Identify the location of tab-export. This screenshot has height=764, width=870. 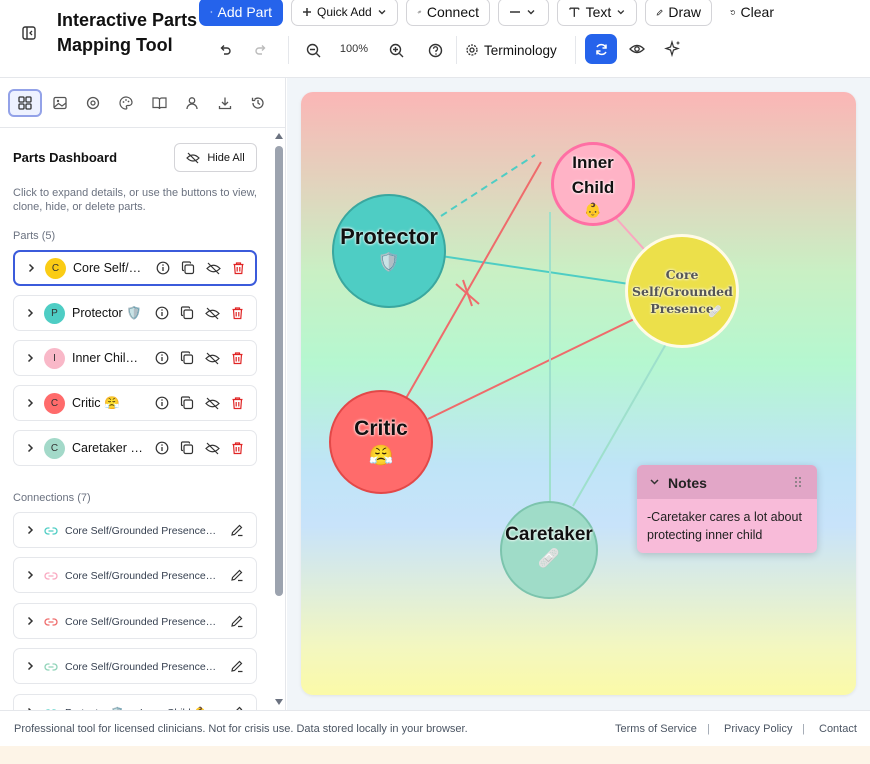
(225, 103).